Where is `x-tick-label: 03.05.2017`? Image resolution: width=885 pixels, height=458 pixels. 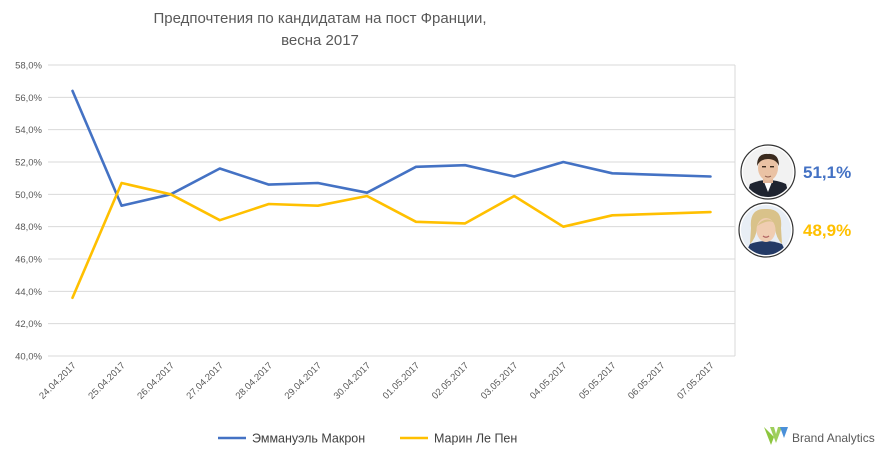
x-tick-label: 03.05.2017 is located at coordinates (499, 380).